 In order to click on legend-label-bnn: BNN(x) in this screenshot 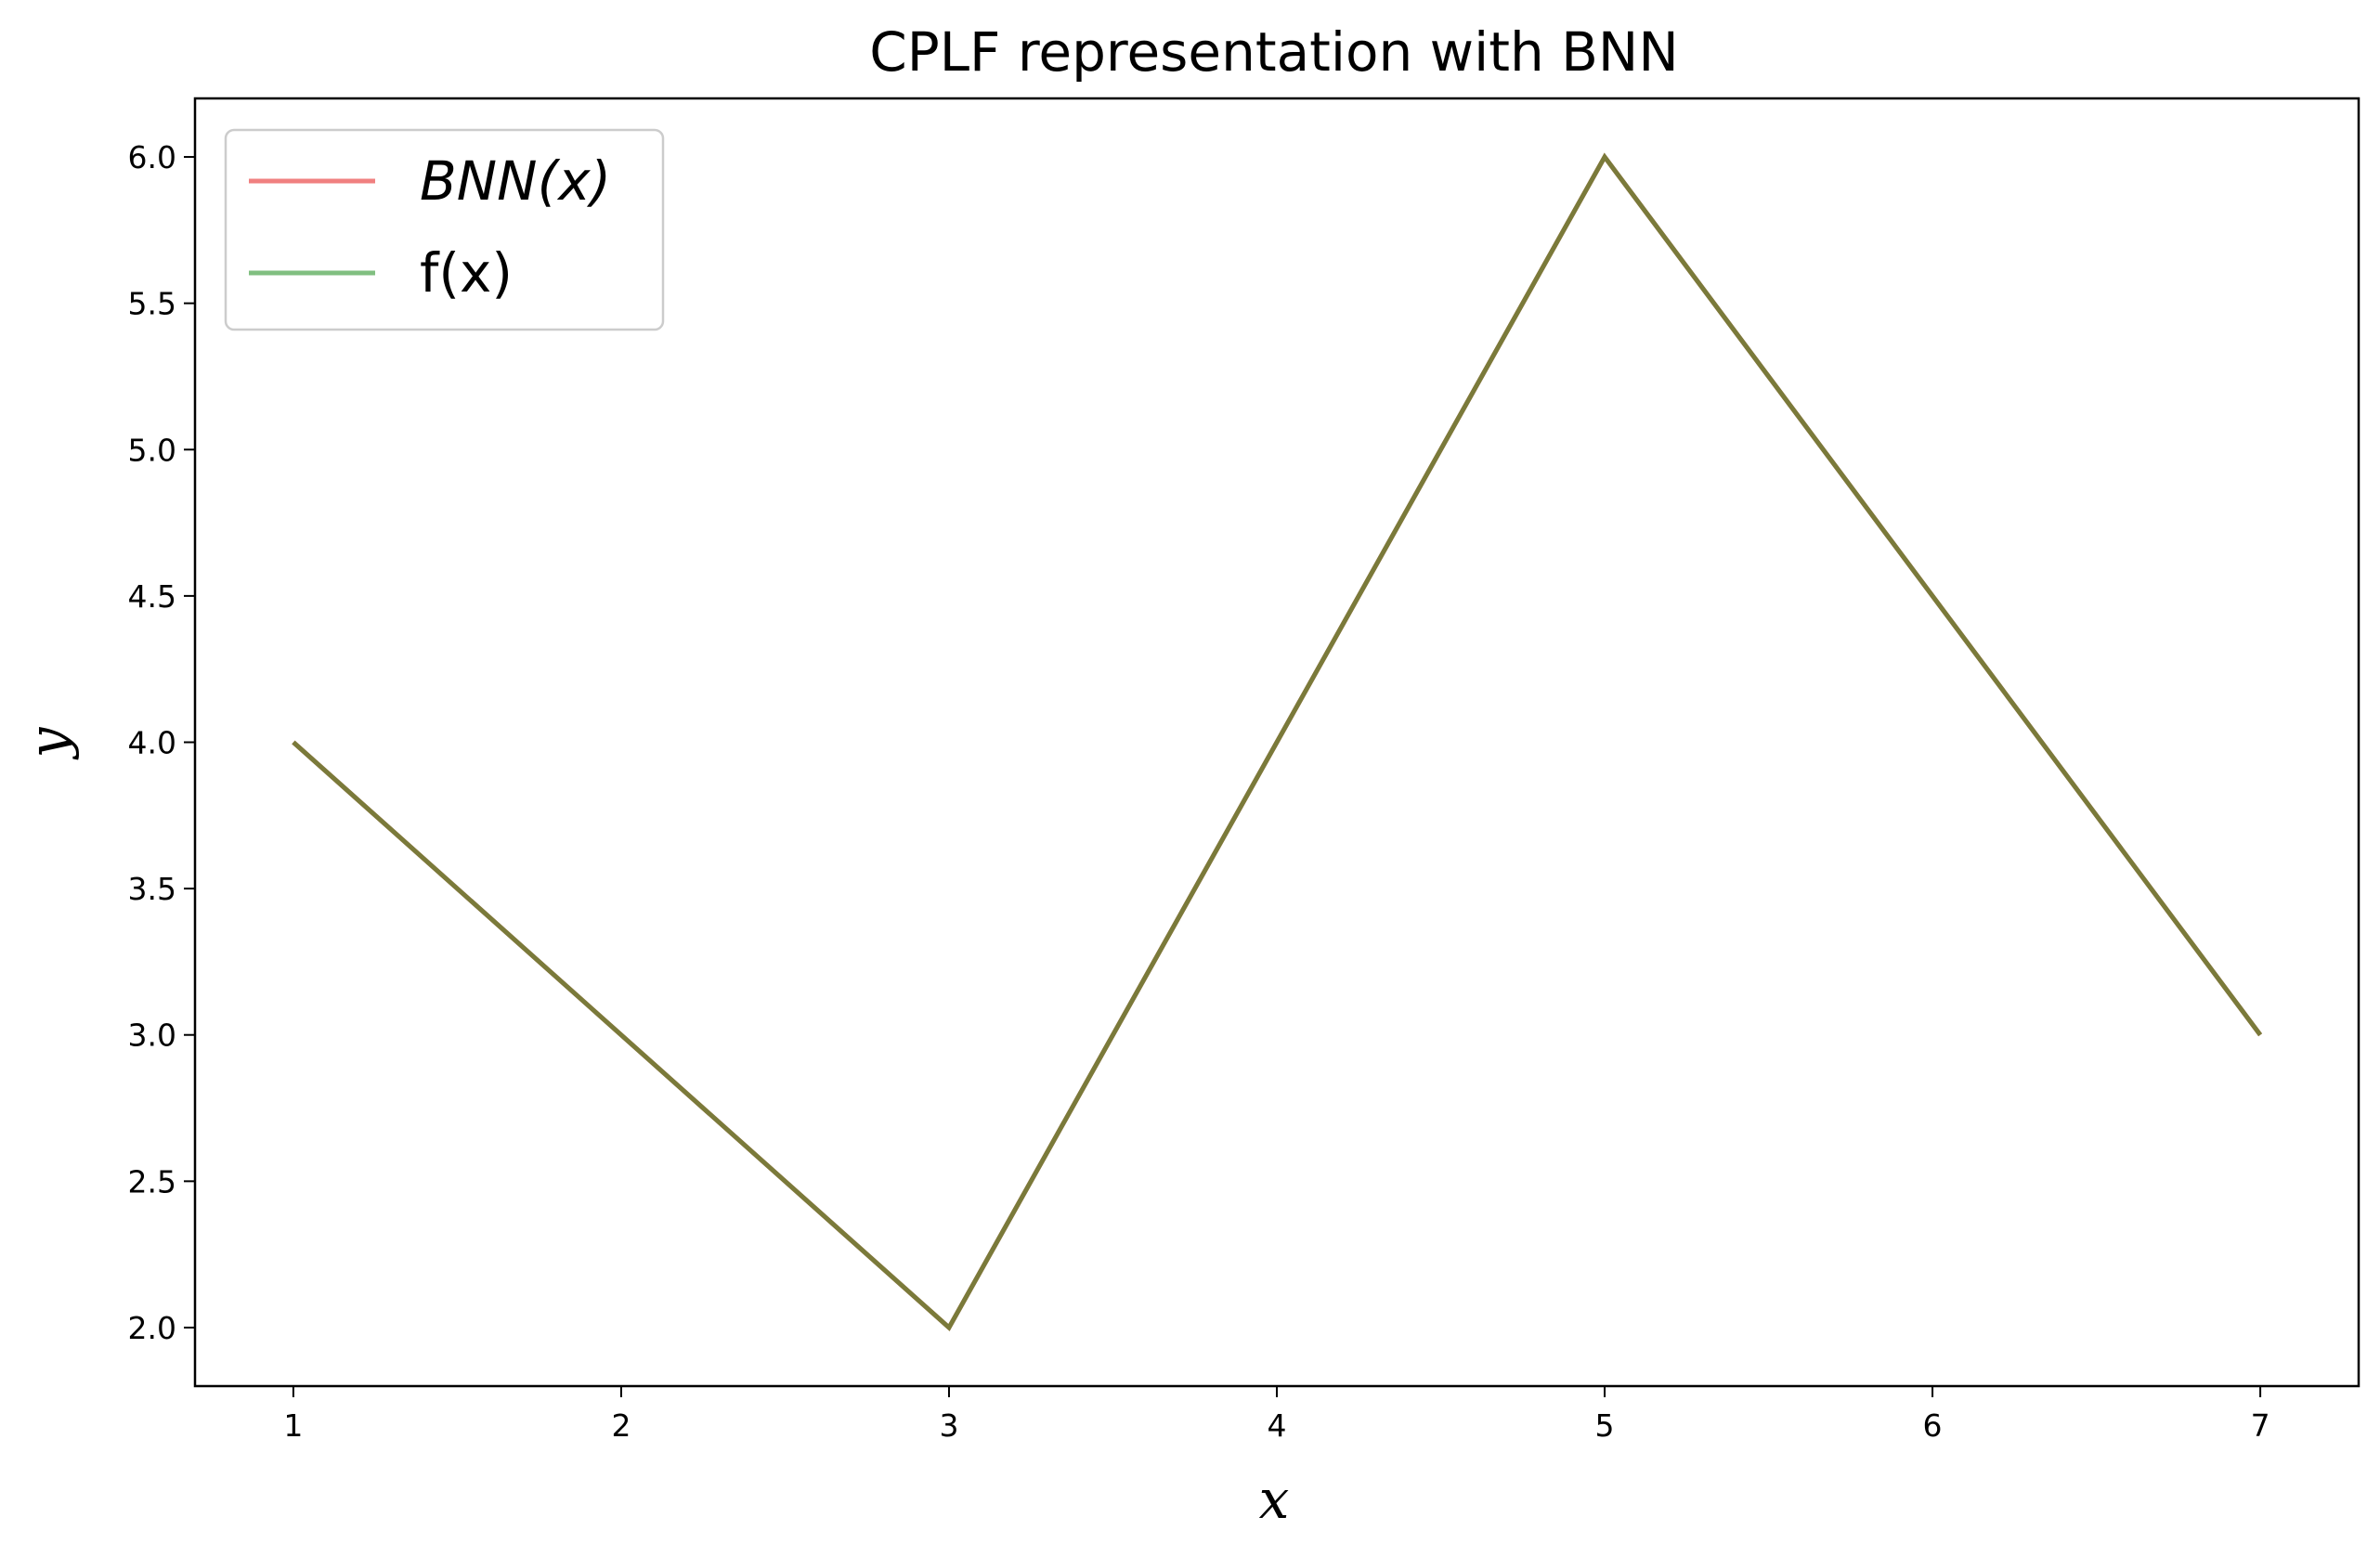, I will do `click(515, 181)`.